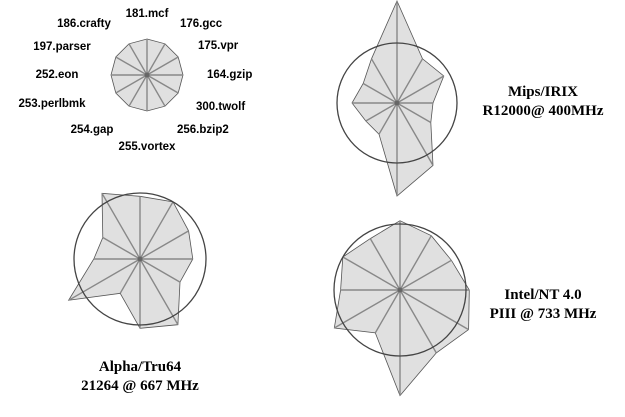 The height and width of the screenshot is (417, 625). Describe the element at coordinates (201, 24) in the screenshot. I see `benchmark-label: 176.gcc` at that location.